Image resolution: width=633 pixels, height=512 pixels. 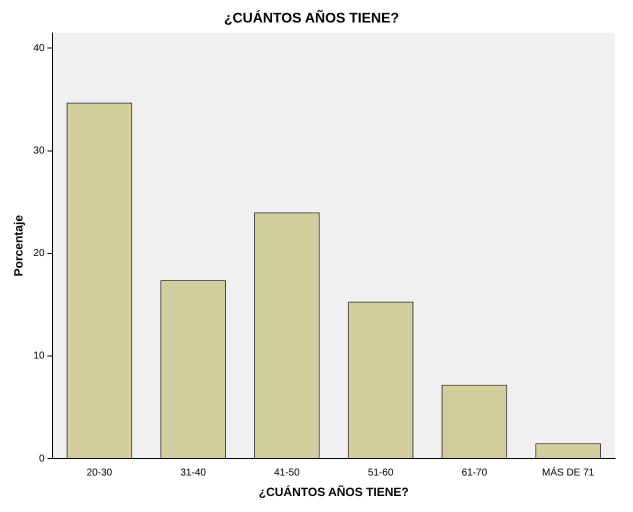 What do you see at coordinates (19, 245) in the screenshot?
I see `y-axis-title: Porcentaje` at bounding box center [19, 245].